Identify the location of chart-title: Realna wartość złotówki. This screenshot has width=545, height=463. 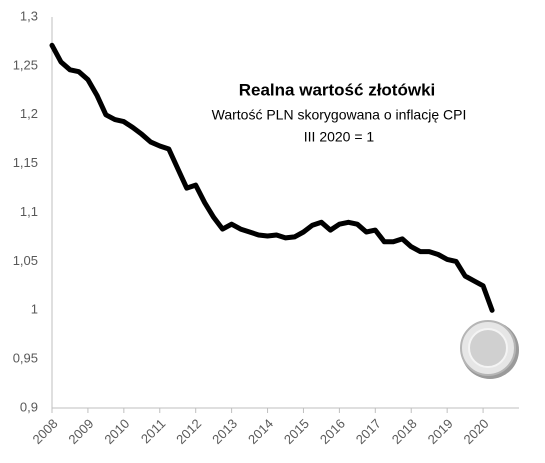
(337, 89).